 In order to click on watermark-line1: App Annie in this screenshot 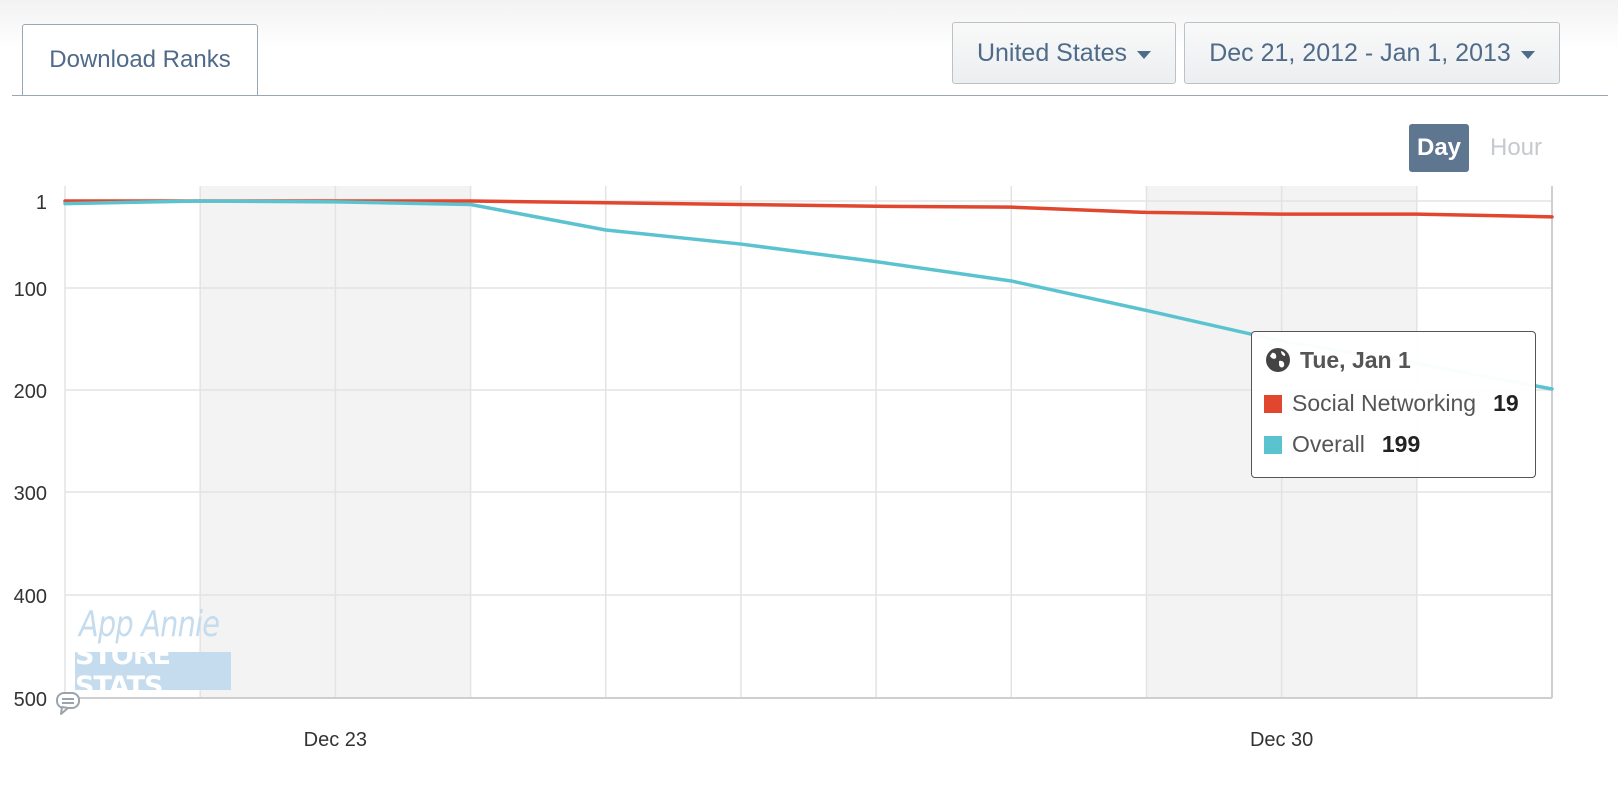, I will do `click(149, 624)`.